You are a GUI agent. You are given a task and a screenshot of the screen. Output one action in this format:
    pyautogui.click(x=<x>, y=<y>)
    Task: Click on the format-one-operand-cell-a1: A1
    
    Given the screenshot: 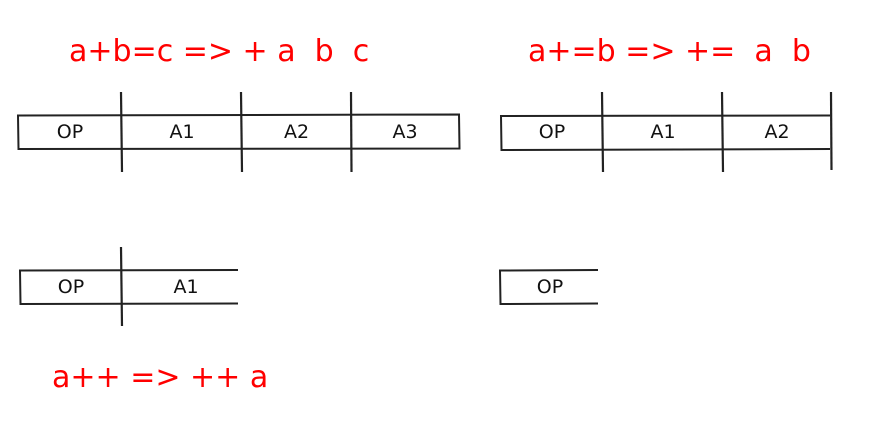 What is the action you would take?
    pyautogui.click(x=186, y=287)
    